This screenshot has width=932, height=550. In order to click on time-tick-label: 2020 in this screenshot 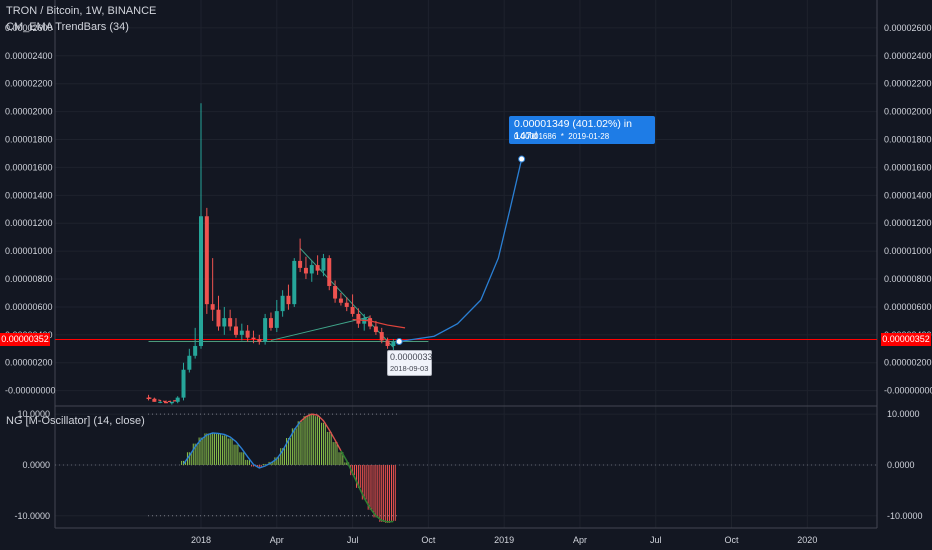, I will do `click(807, 540)`.